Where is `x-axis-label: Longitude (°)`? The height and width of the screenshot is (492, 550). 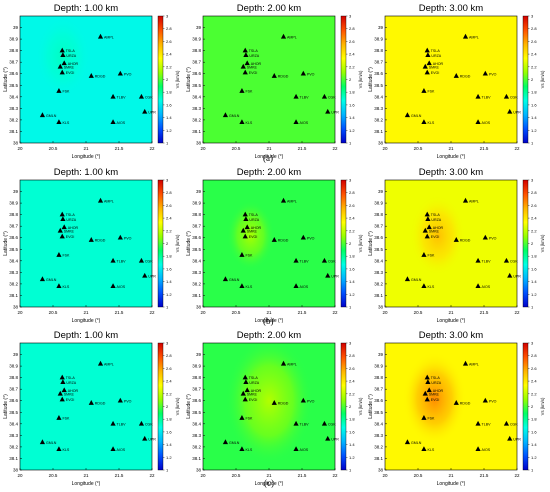 x-axis-label: Longitude (°) is located at coordinates (451, 484).